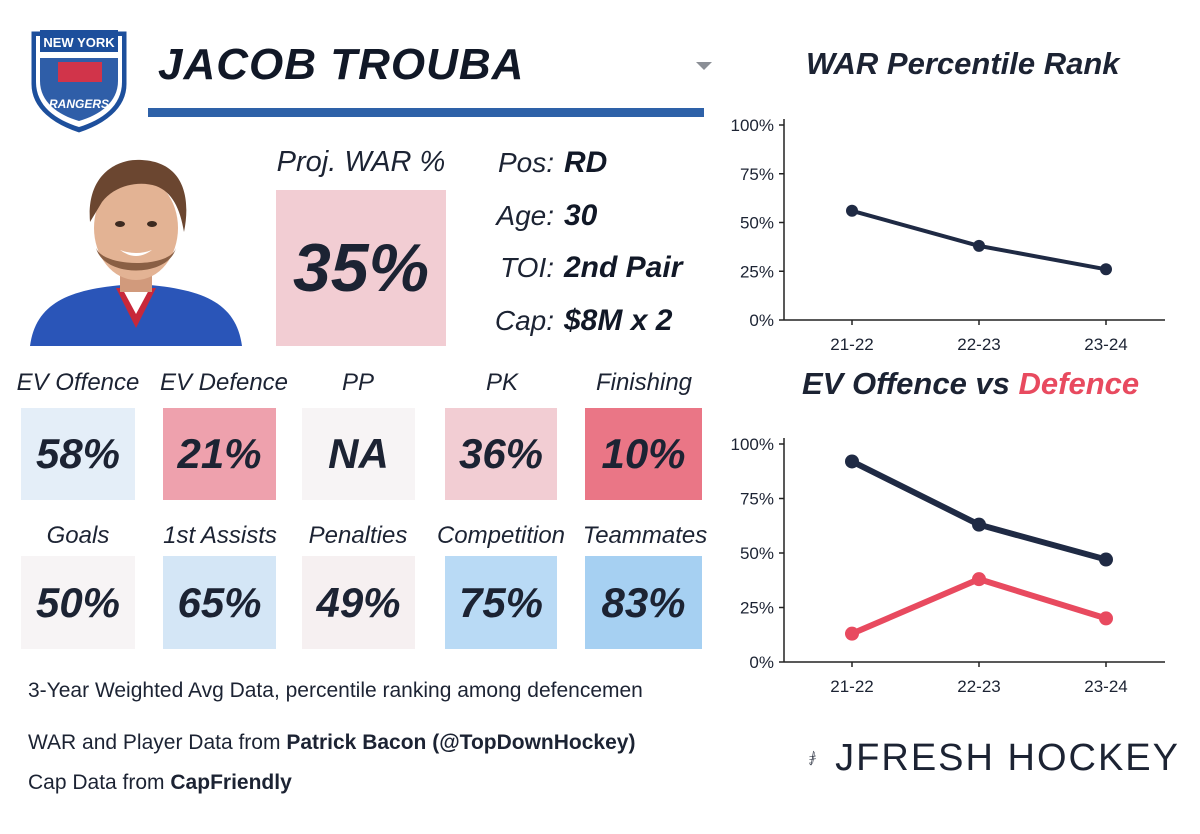 Image resolution: width=1200 pixels, height=834 pixels. What do you see at coordinates (525, 215) in the screenshot?
I see `info-key: Age:` at bounding box center [525, 215].